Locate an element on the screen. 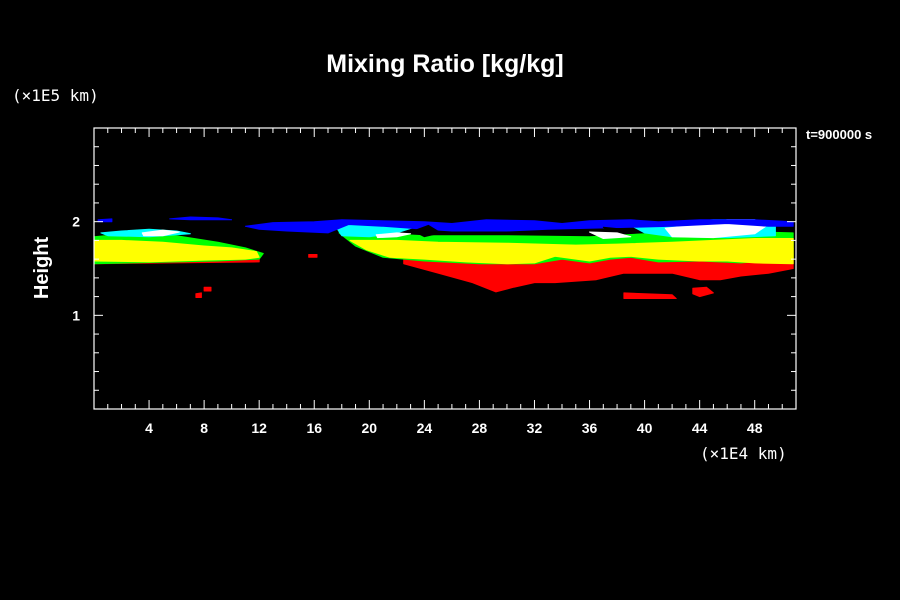 The image size is (900, 600). x-tick-label: 44 is located at coordinates (700, 428).